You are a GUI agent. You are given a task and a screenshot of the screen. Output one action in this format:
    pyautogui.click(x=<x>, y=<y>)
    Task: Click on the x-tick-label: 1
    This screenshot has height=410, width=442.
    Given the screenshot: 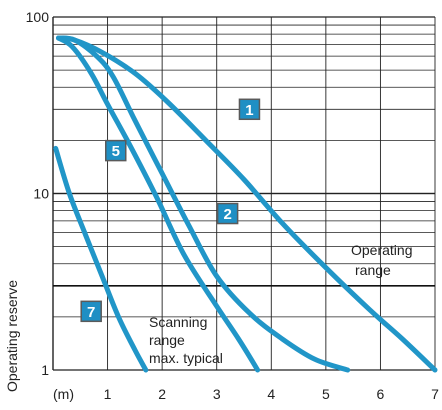 What is the action you would take?
    pyautogui.click(x=108, y=394)
    